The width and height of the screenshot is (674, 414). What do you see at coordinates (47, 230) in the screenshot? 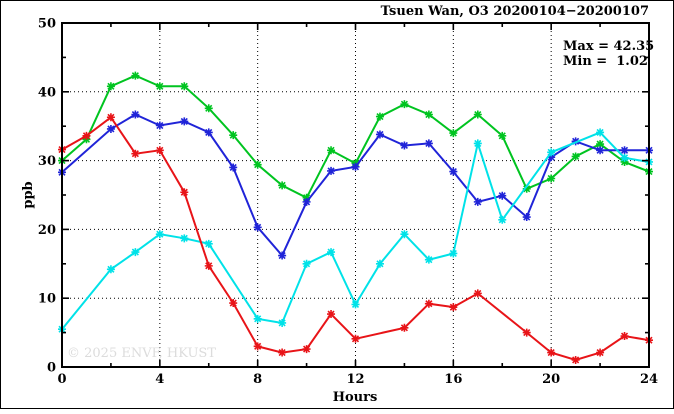
I see `y-tick-label: 20` at bounding box center [47, 230].